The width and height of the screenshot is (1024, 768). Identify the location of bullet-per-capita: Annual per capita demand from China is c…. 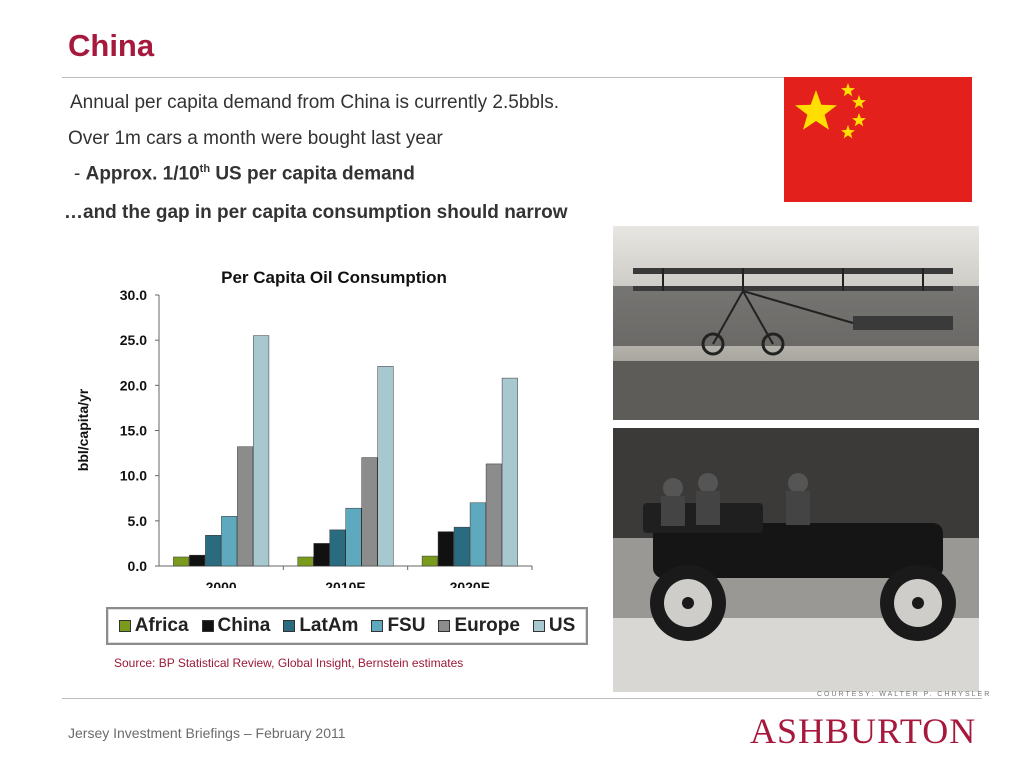
(314, 102).